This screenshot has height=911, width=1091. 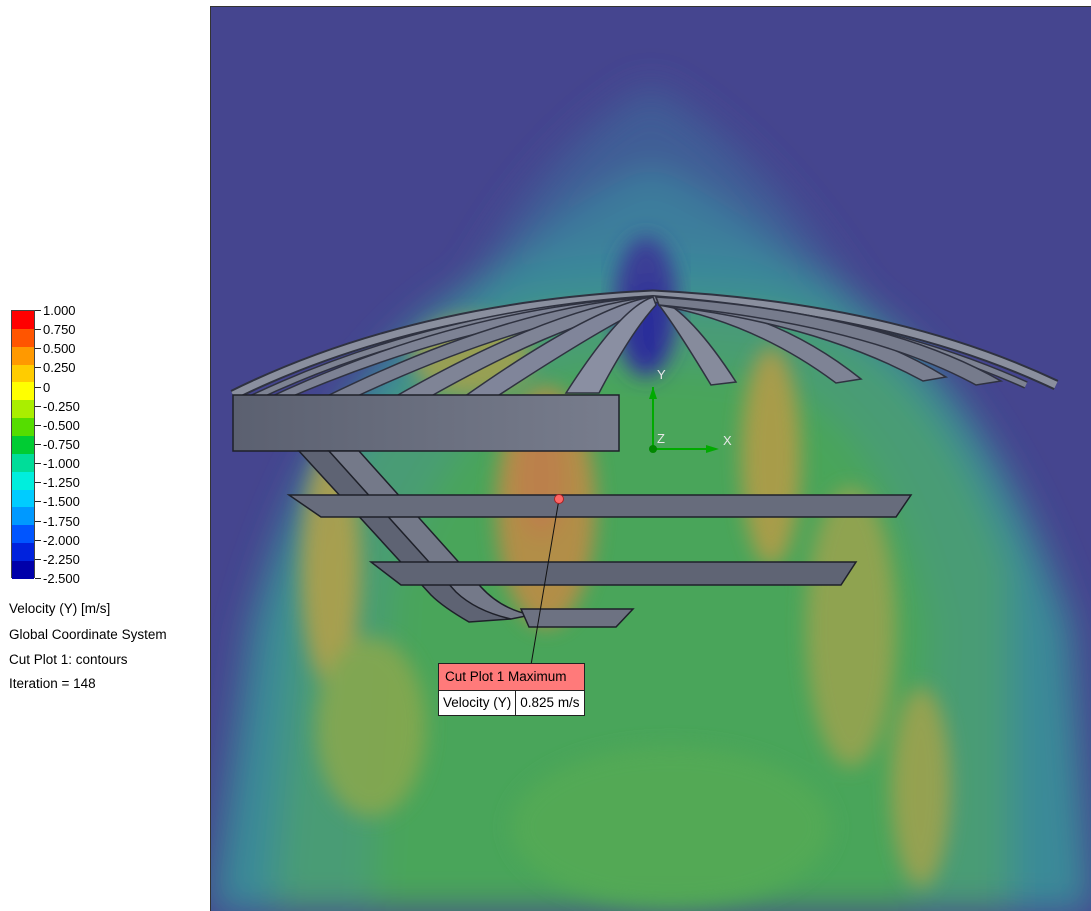 What do you see at coordinates (477, 702) in the screenshot?
I see `callout-parameter: Velocity (Y)` at bounding box center [477, 702].